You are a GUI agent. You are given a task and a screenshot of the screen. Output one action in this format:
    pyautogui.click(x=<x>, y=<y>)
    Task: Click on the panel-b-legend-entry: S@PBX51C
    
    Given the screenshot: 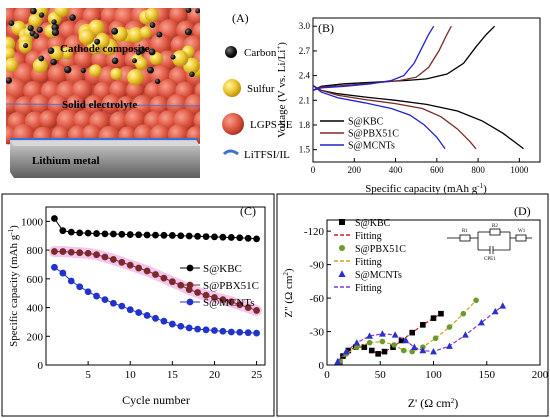 What is the action you would take?
    pyautogui.click(x=373, y=134)
    